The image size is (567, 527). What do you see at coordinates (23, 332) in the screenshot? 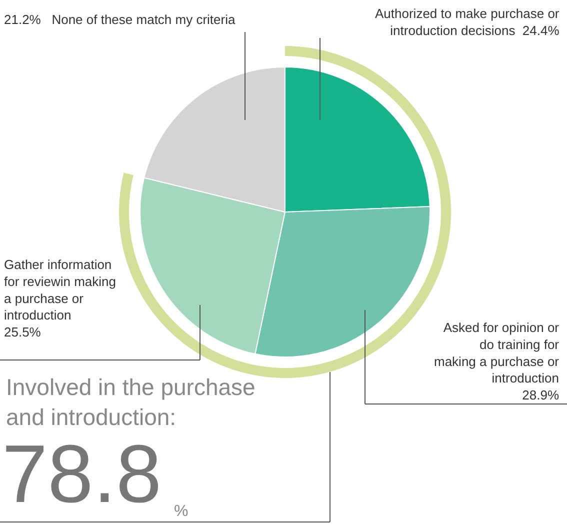
I see `data-label: 25.5%` at bounding box center [23, 332].